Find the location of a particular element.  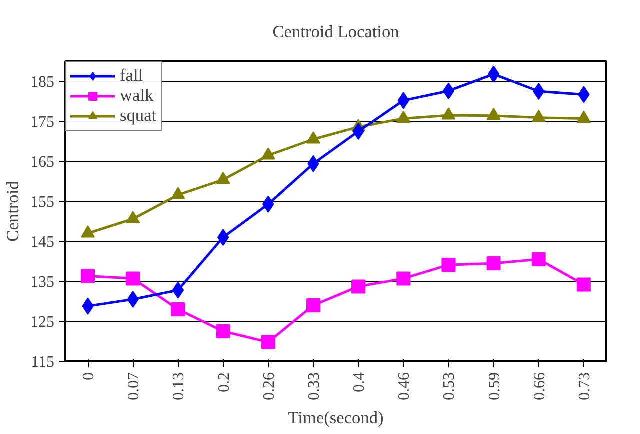

legend-label: walk is located at coordinates (137, 96).